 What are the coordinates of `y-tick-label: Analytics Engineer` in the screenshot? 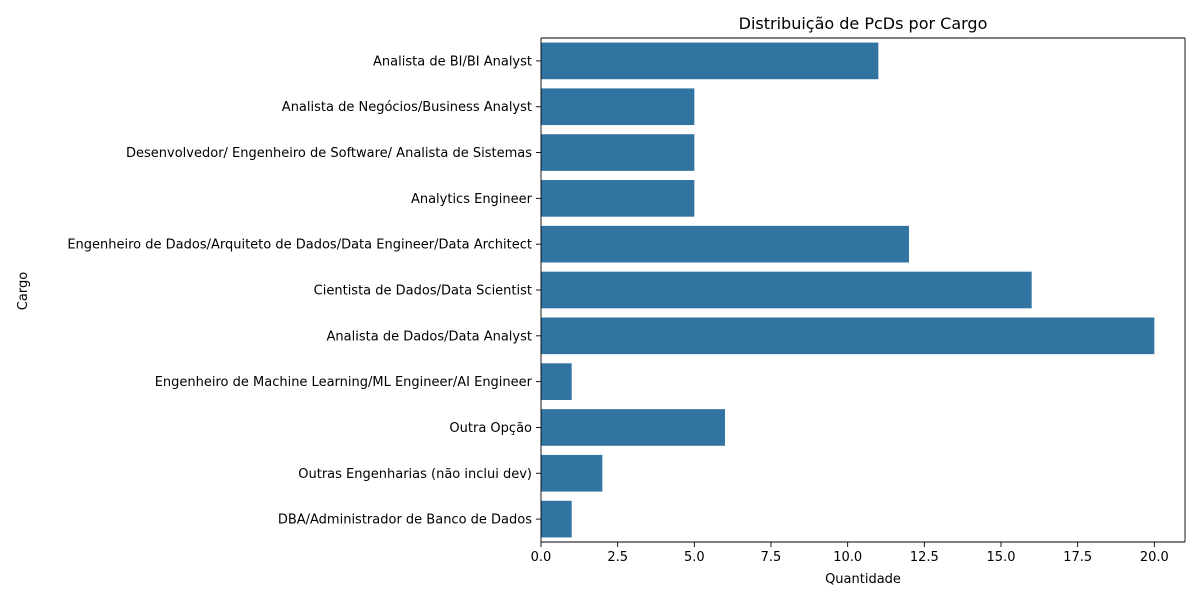 It's located at (472, 199).